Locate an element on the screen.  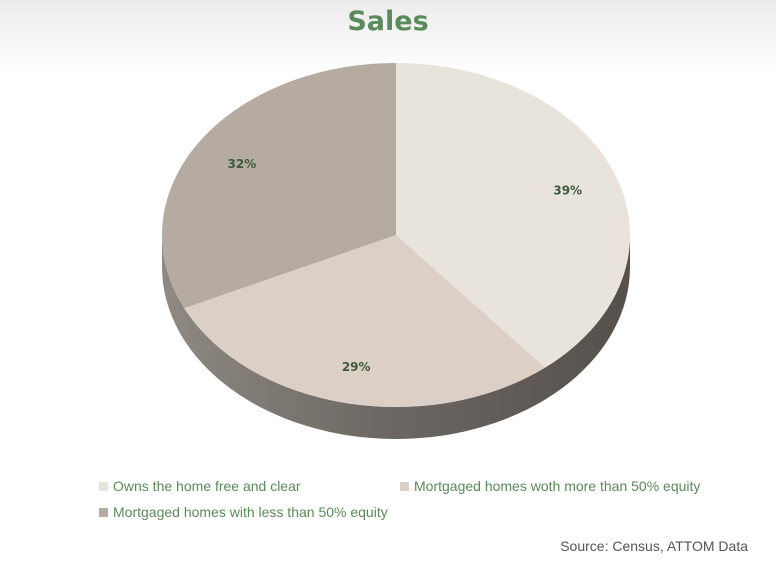
chart-title: Sales is located at coordinates (388, 21).